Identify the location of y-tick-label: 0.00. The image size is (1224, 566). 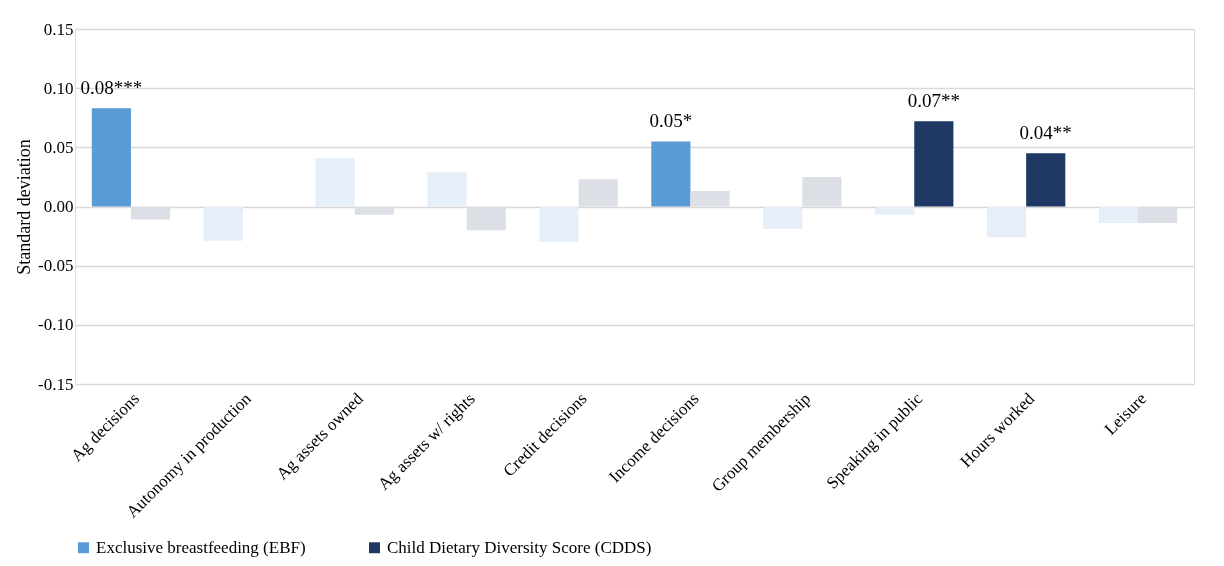
(58, 206).